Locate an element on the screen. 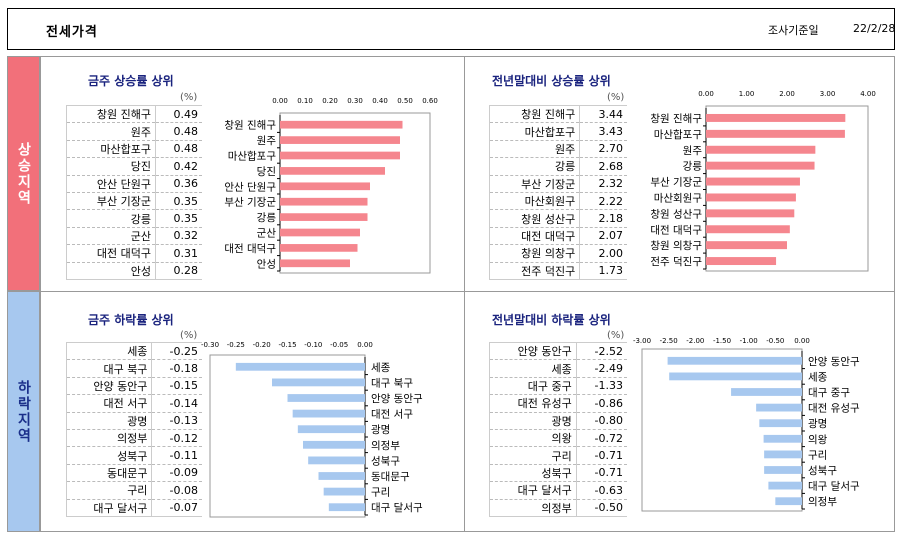 Image resolution: width=903 pixels, height=538 pixels. table-row: 대구 달서구 -0.07 is located at coordinates (133, 508).